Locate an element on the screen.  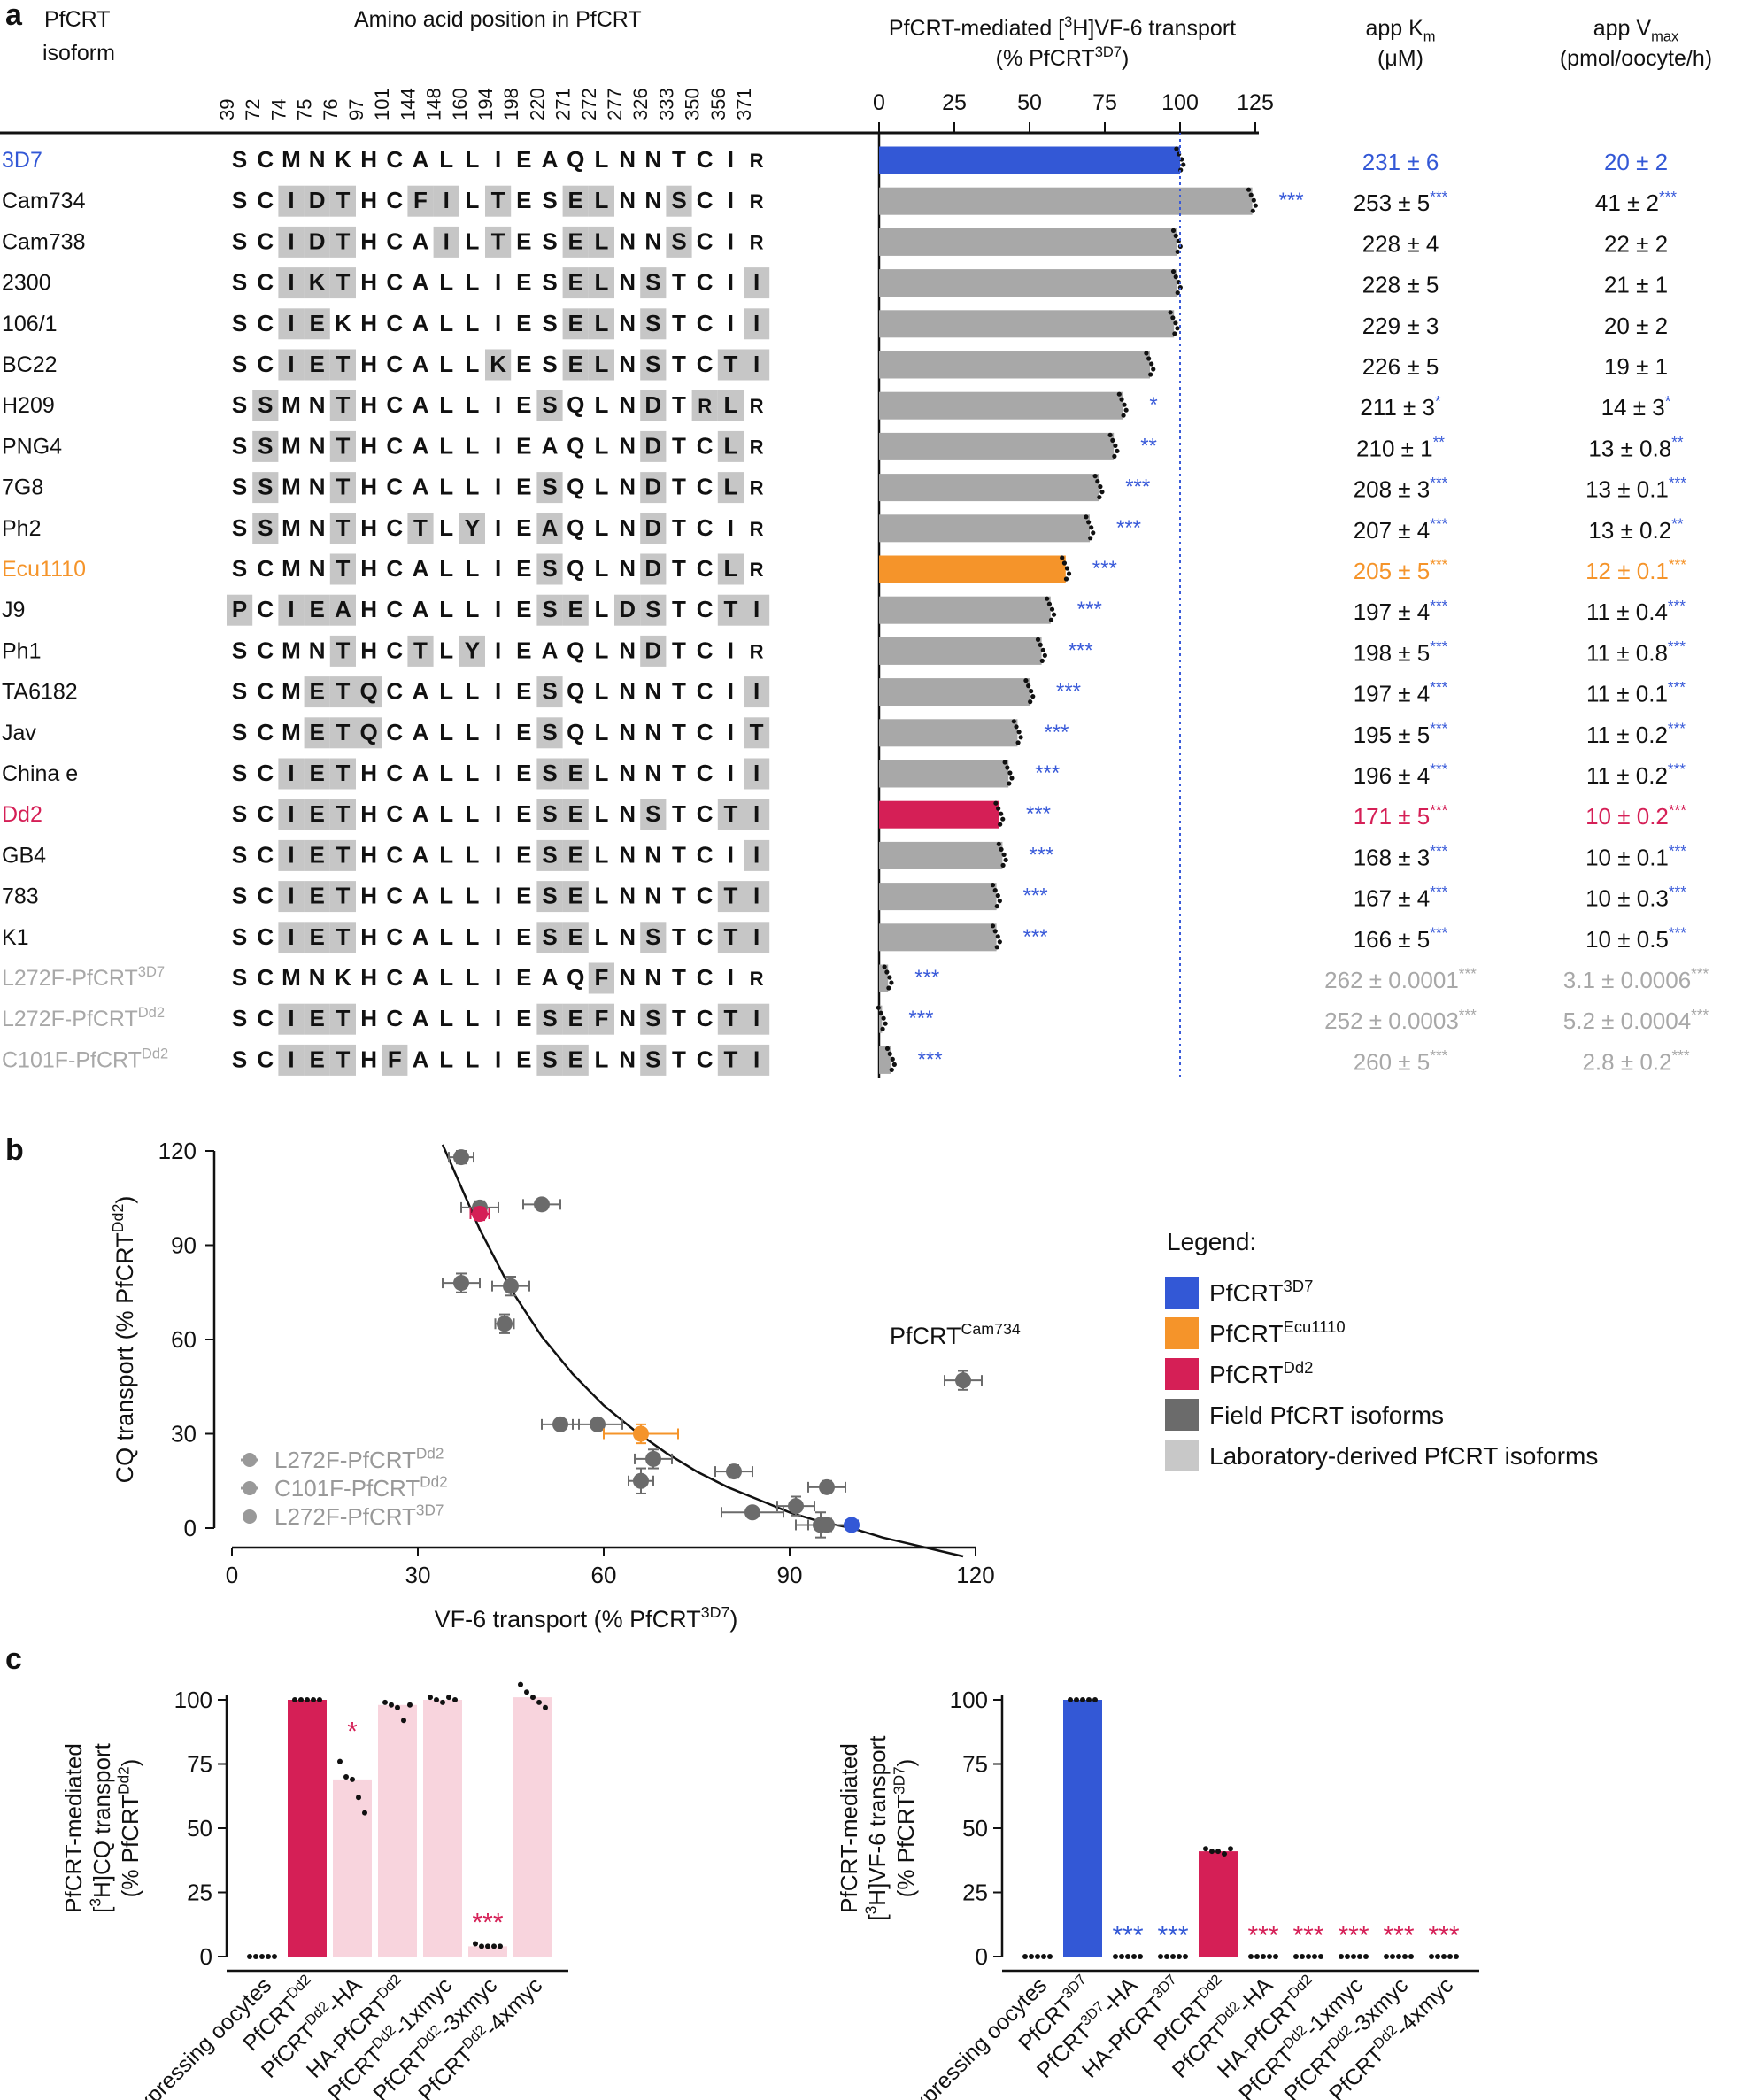
isoform-name: PNG4 is located at coordinates (32, 446).